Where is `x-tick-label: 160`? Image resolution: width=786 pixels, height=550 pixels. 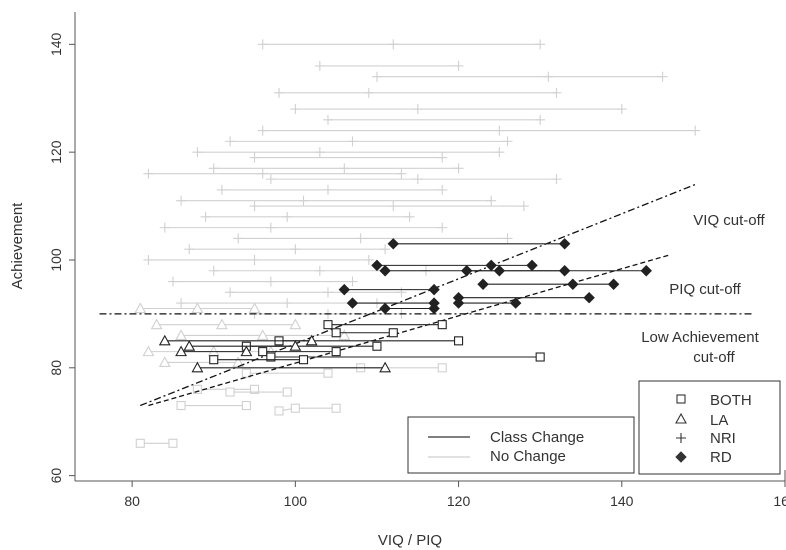 x-tick-label: 160 is located at coordinates (779, 501).